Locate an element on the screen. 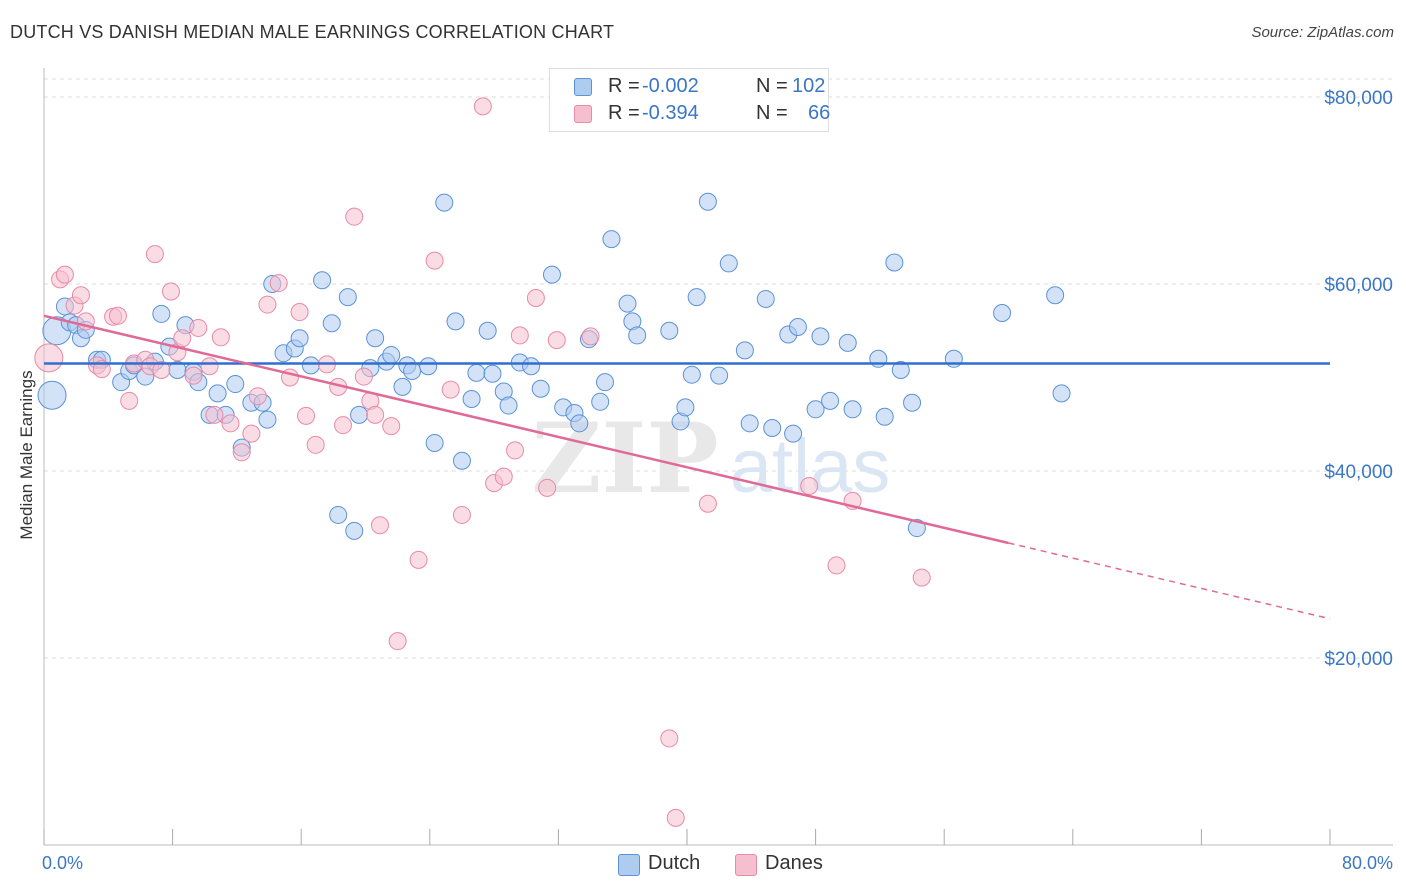  y-tick-label: $80,000 is located at coordinates (1358, 98).